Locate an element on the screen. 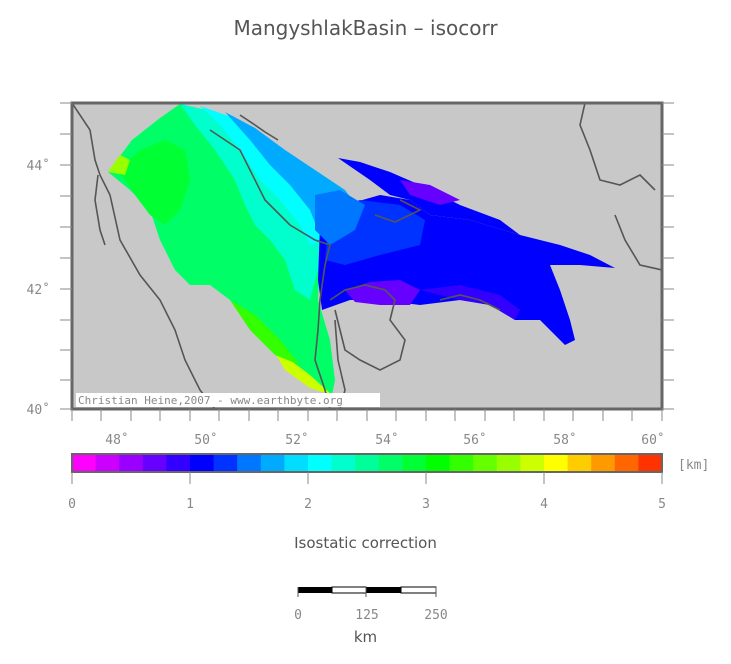  colorbar is located at coordinates (367, 463).